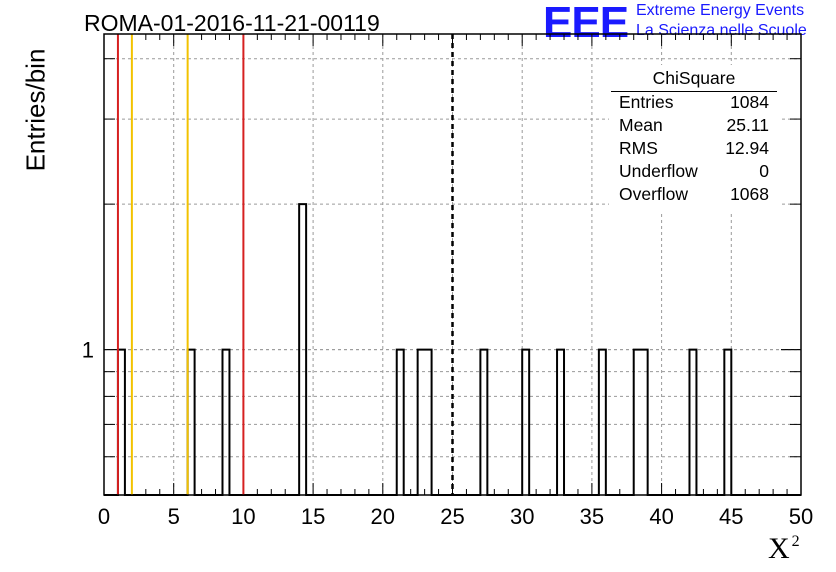  What do you see at coordinates (232, 23) in the screenshot?
I see `chart-title: ROMA-01-2016-11-21-00119` at bounding box center [232, 23].